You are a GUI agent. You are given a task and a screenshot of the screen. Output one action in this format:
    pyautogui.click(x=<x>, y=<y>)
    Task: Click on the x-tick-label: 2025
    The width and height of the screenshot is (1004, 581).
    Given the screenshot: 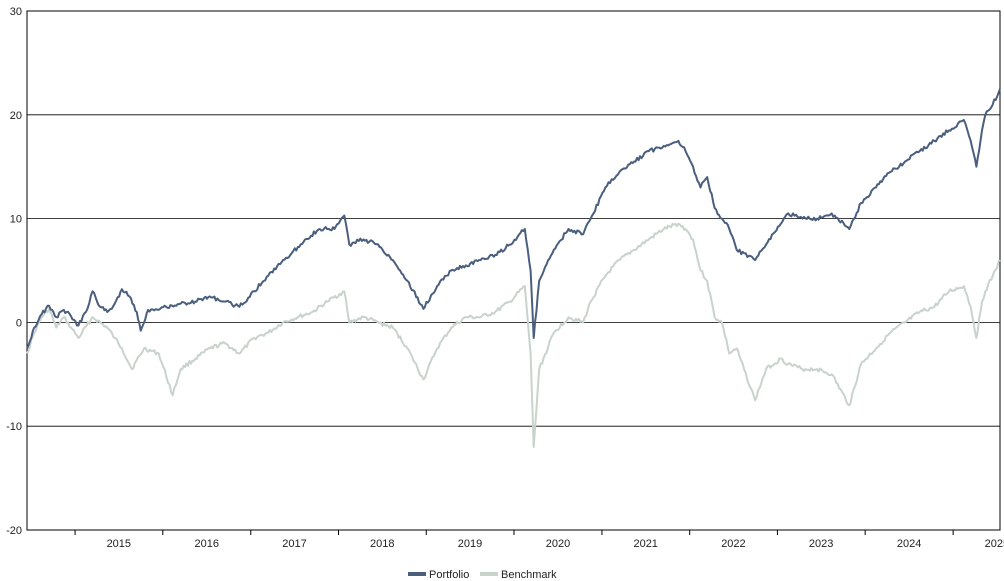 What is the action you would take?
    pyautogui.click(x=994, y=544)
    